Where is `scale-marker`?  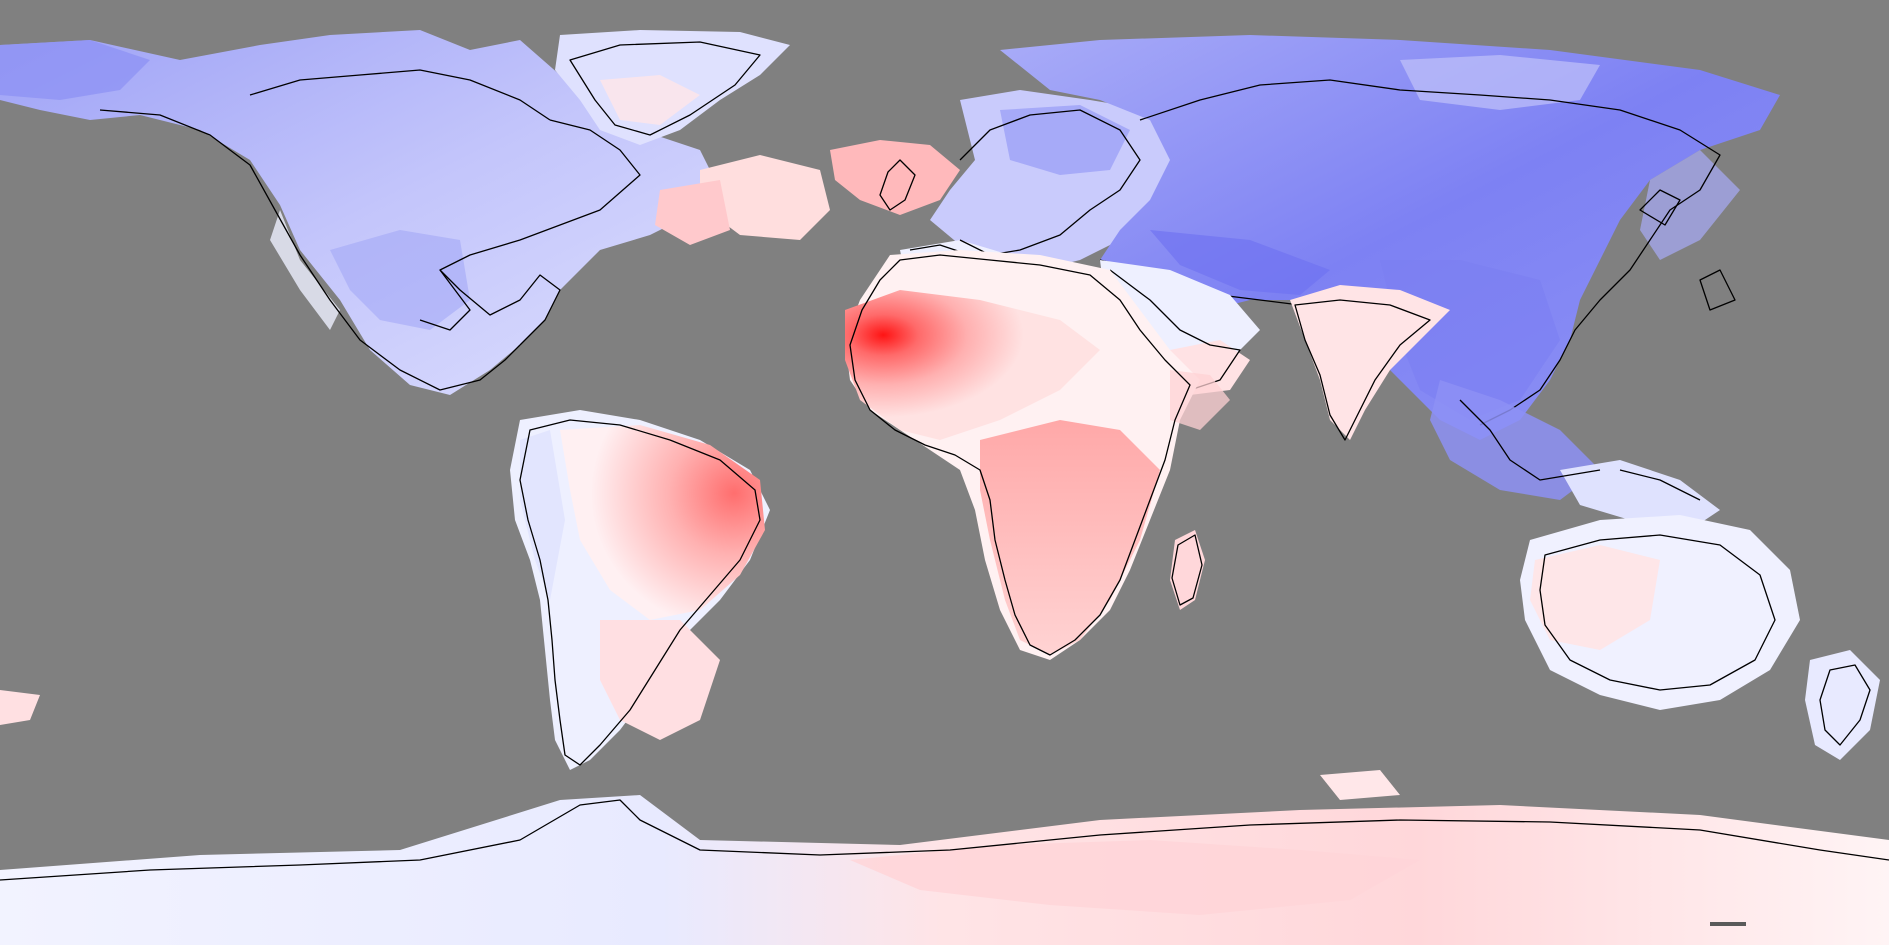
scale-marker is located at coordinates (1728, 924).